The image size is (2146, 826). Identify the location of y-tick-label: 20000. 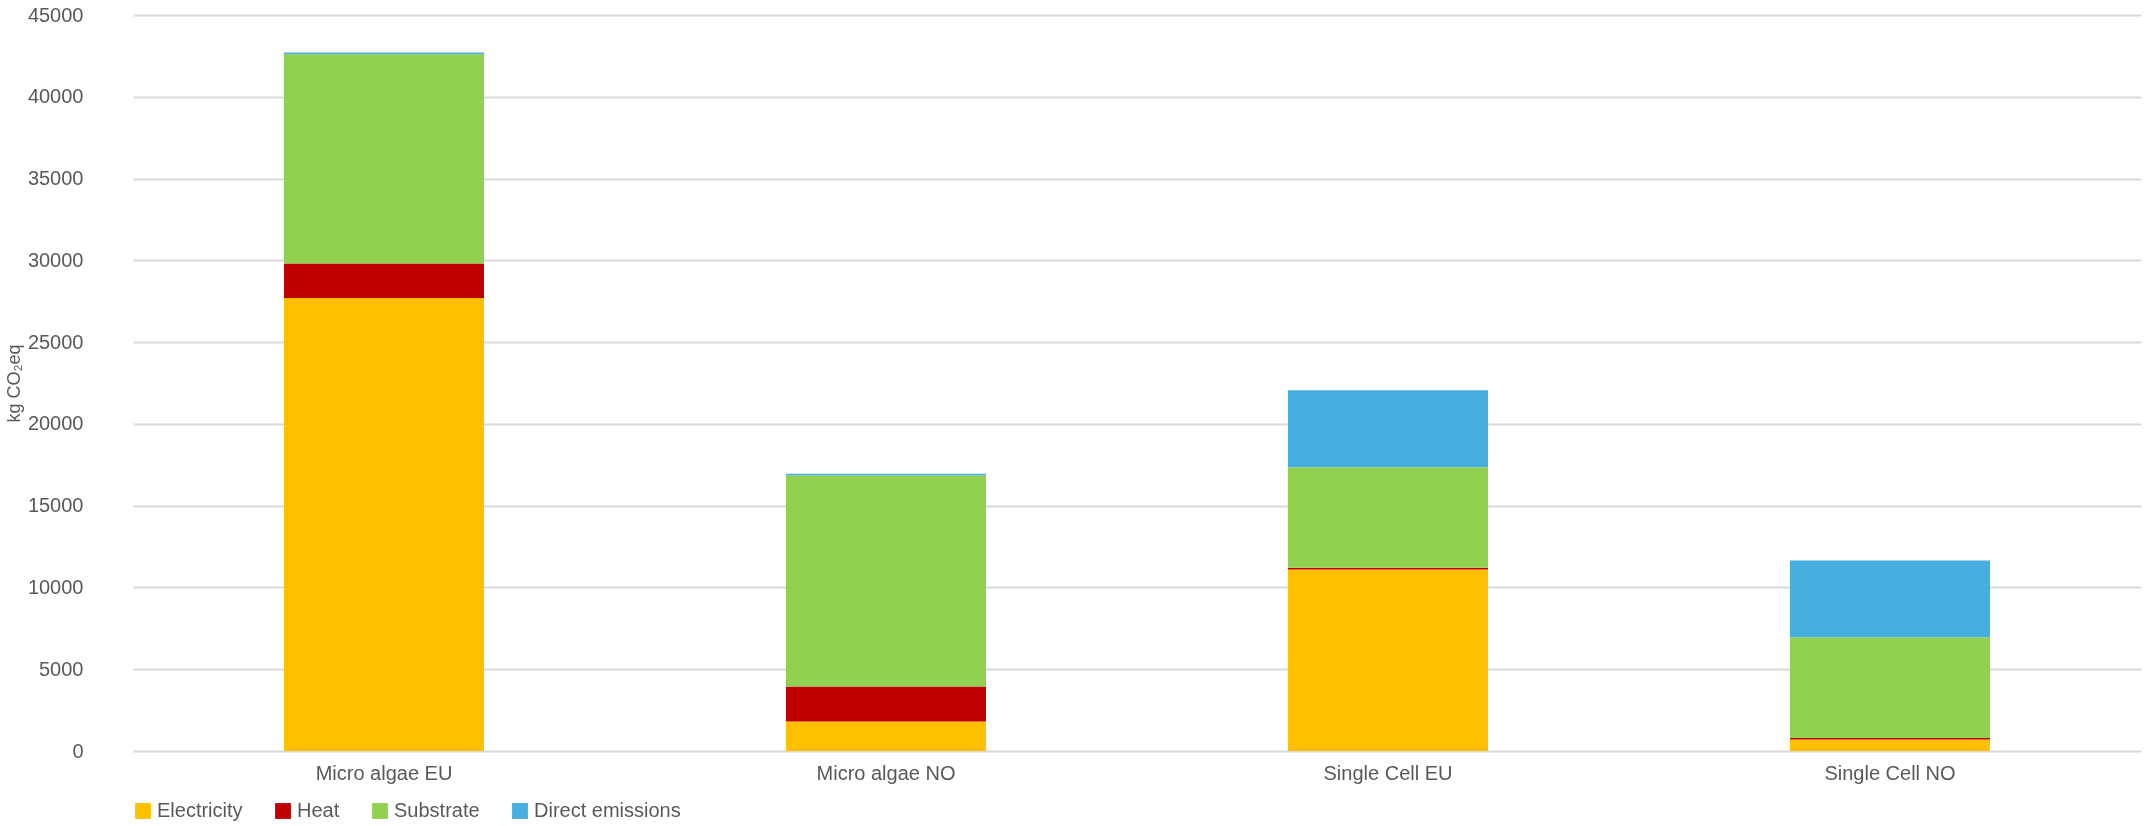
(55, 423).